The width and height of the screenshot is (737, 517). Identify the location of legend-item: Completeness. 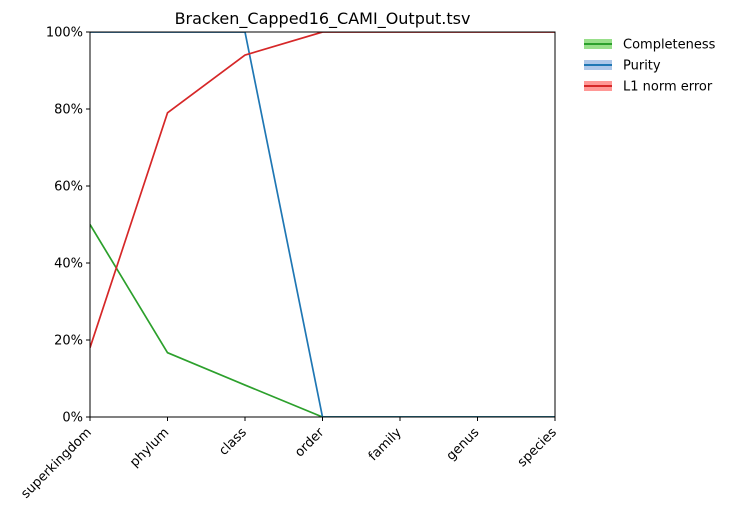
(650, 45).